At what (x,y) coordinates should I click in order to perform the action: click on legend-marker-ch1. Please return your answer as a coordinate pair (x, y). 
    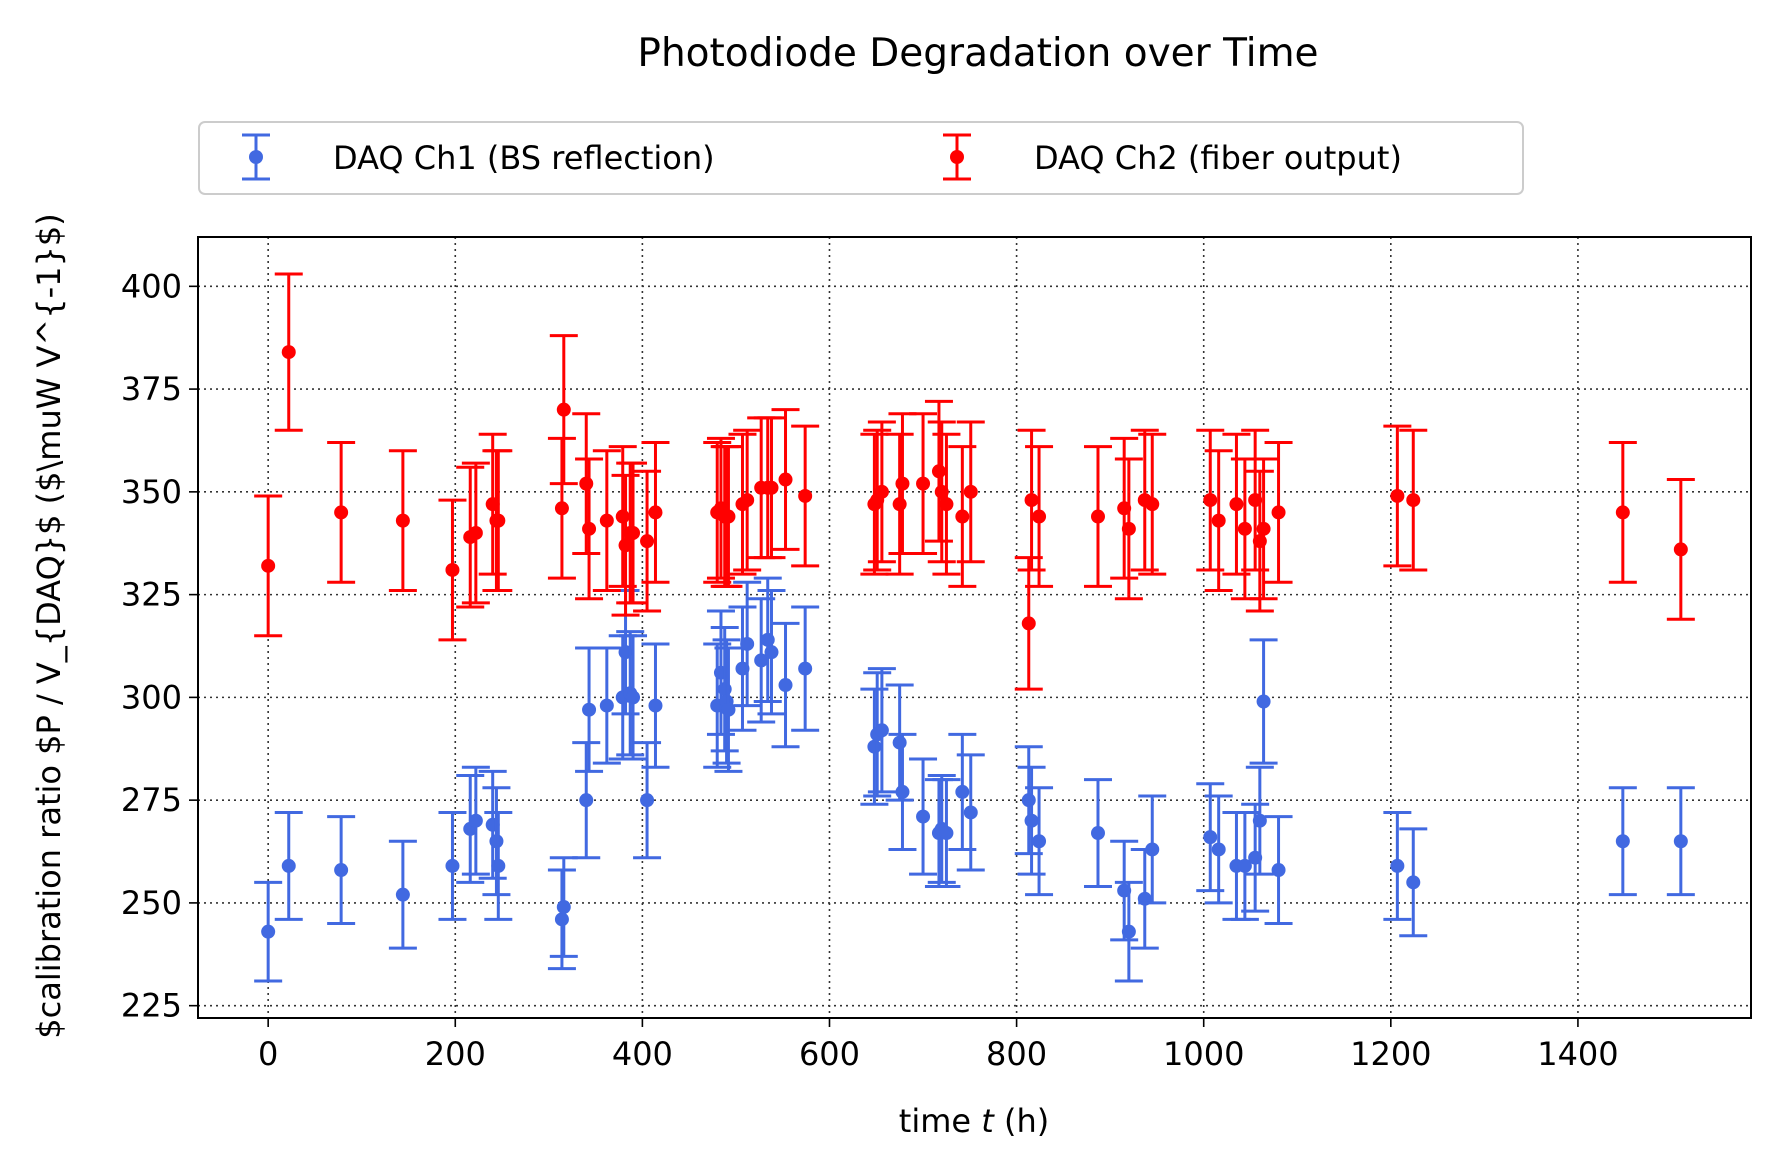
    Looking at the image, I should click on (256, 157).